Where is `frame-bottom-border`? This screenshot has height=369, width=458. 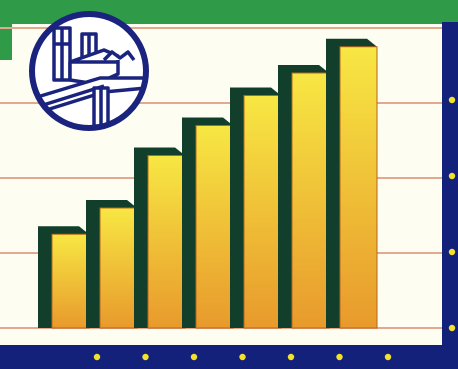
frame-bottom-border is located at coordinates (229, 357).